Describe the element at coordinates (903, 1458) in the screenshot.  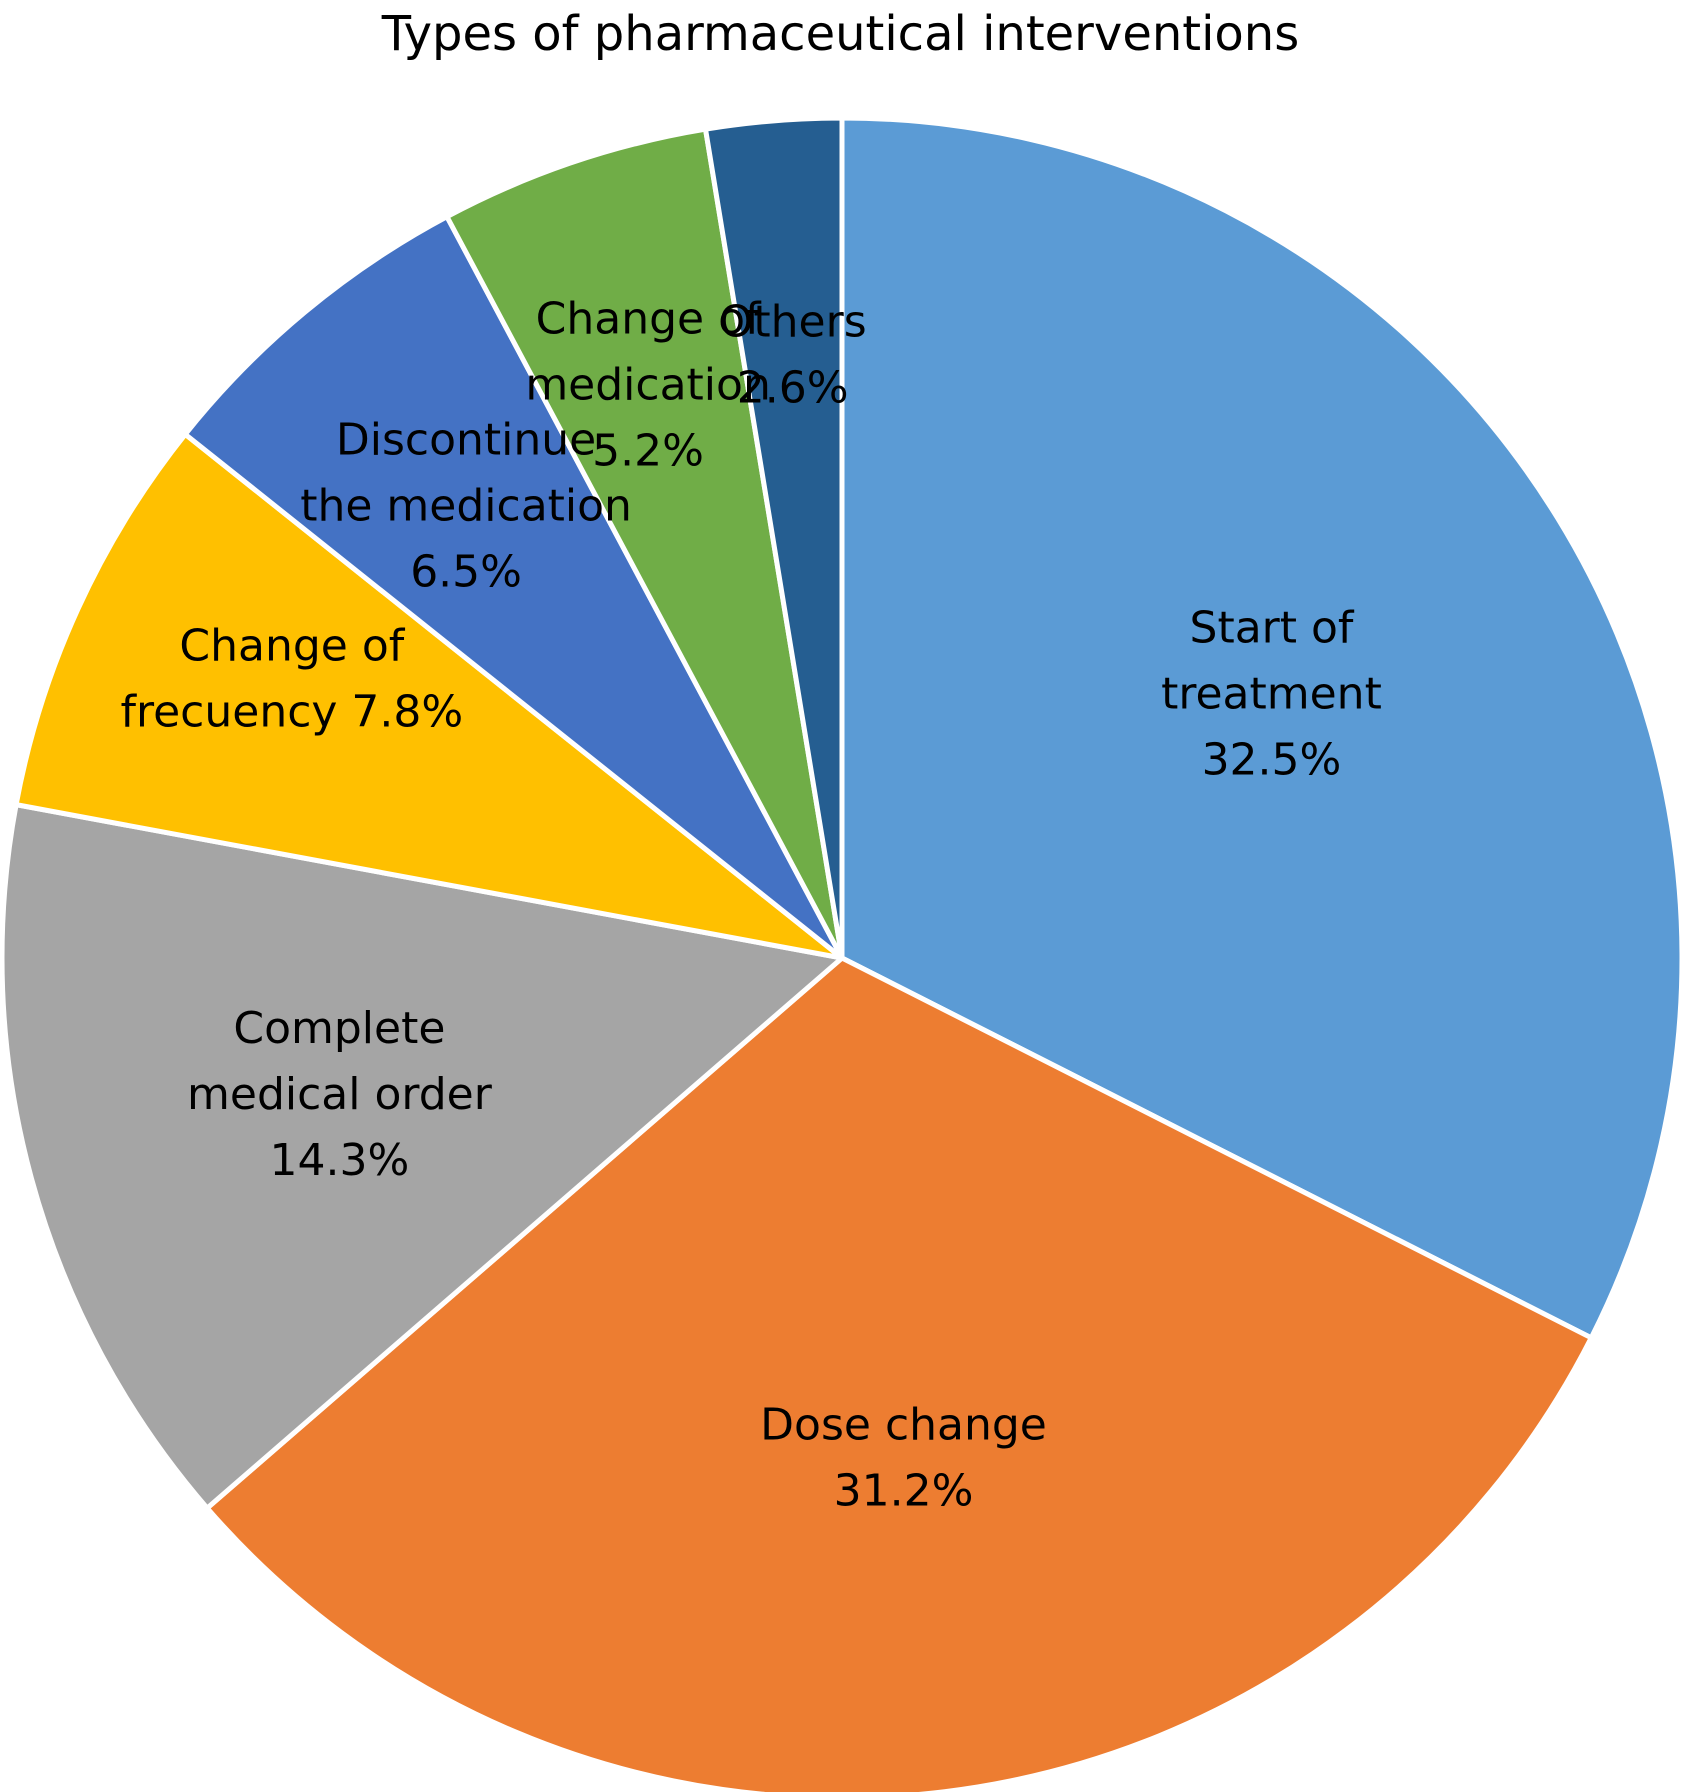
I see `slice-label-group-2: Dose change 31.2%` at that location.